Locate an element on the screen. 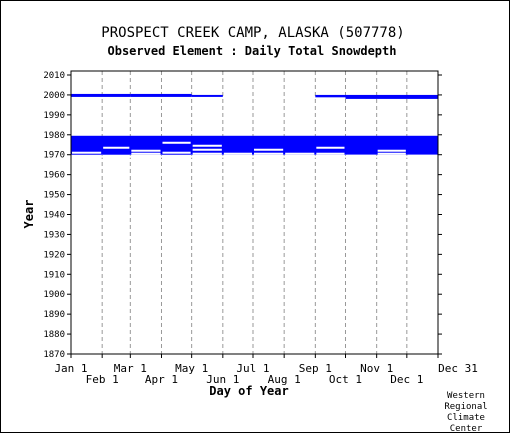 Image resolution: width=510 pixels, height=435 pixels. y-tick-label-1970: 1970 is located at coordinates (54, 156).